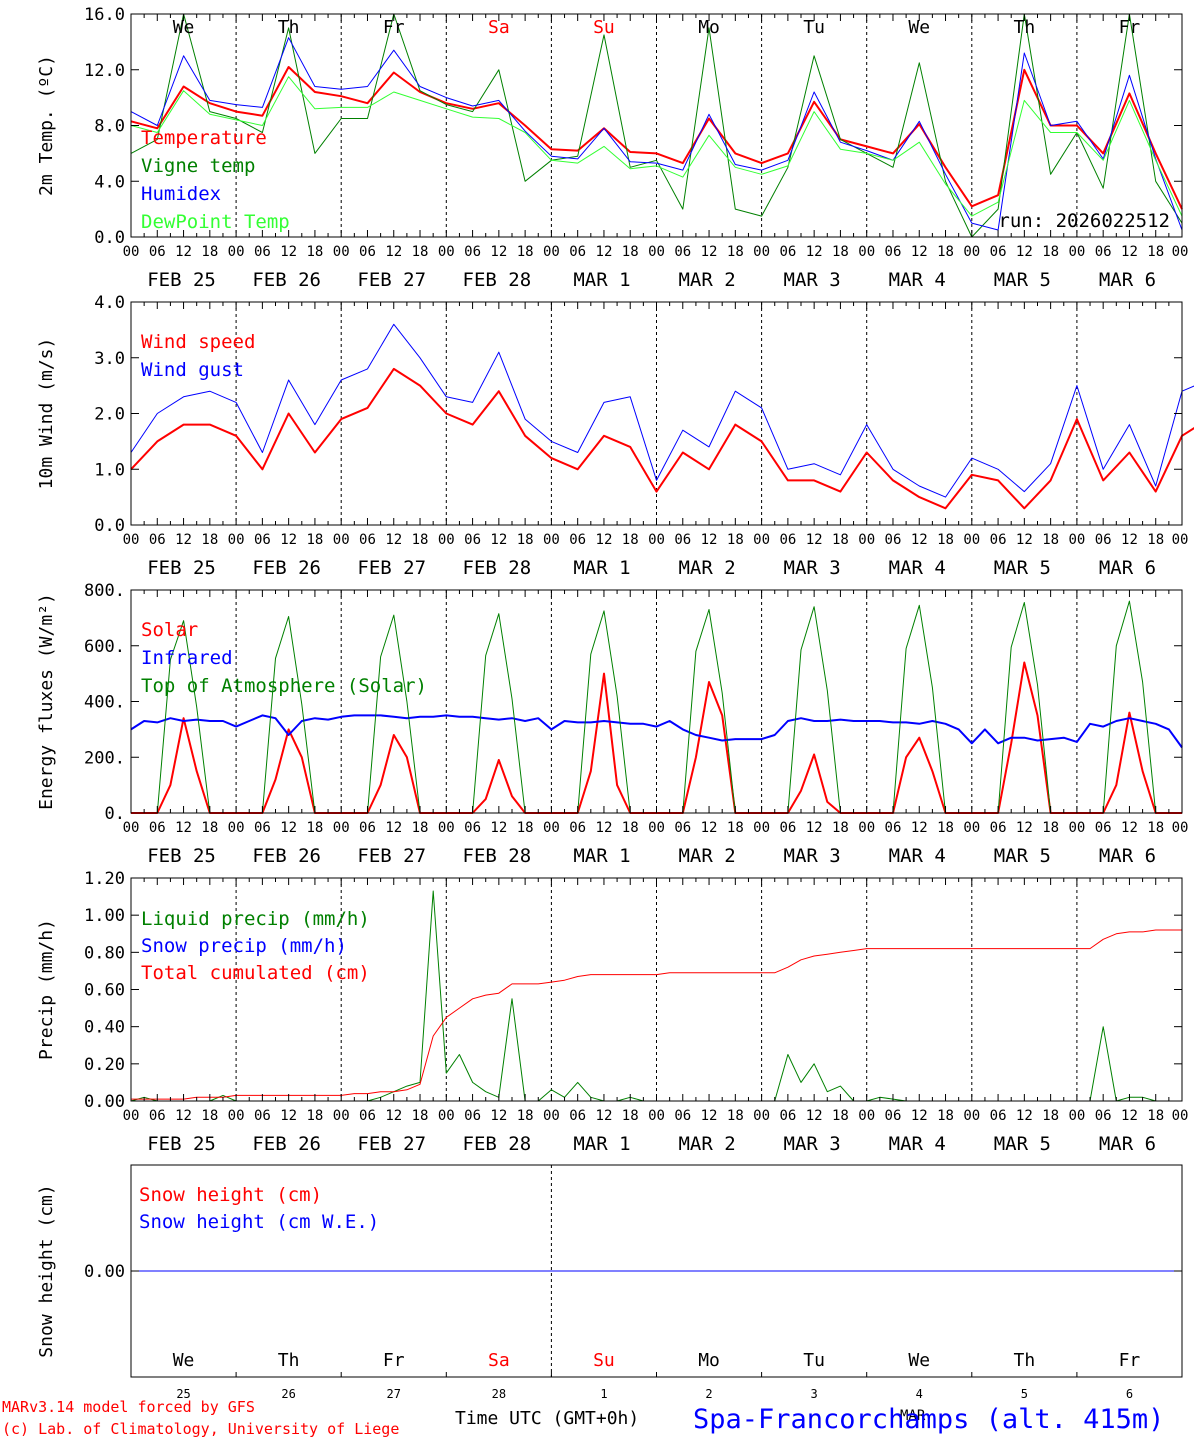  Describe the element at coordinates (497, 280) in the screenshot. I see `date-label: FEB 28` at that location.